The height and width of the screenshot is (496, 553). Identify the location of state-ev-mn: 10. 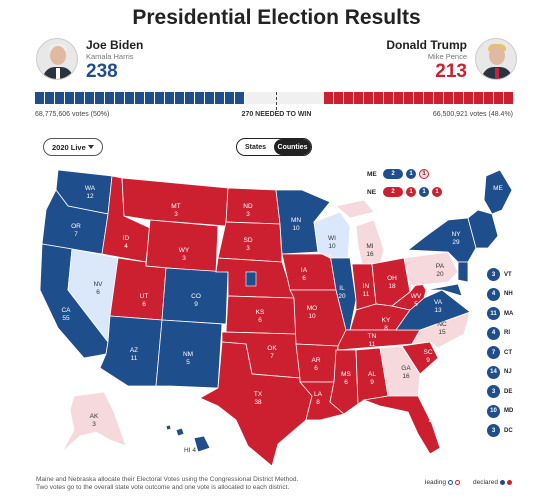
(296, 228).